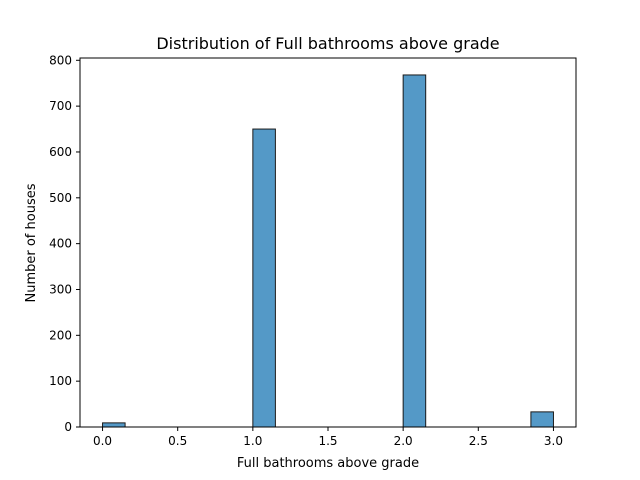  What do you see at coordinates (60, 198) in the screenshot?
I see `y-tick-label: 500` at bounding box center [60, 198].